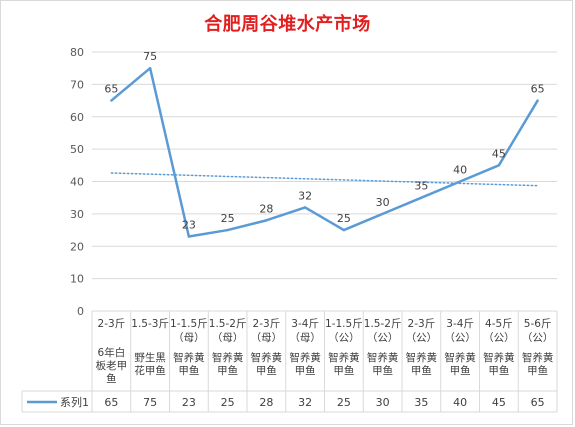 The width and height of the screenshot is (575, 427). I want to click on y-tick-label: 60, so click(77, 117).